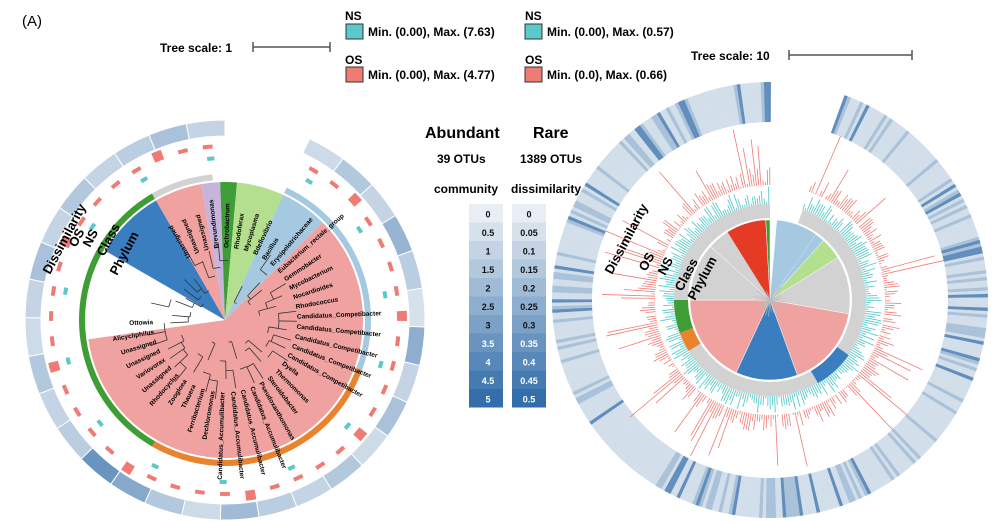 The image size is (994, 522). I want to click on left-tree-branches, so click(222, 320).